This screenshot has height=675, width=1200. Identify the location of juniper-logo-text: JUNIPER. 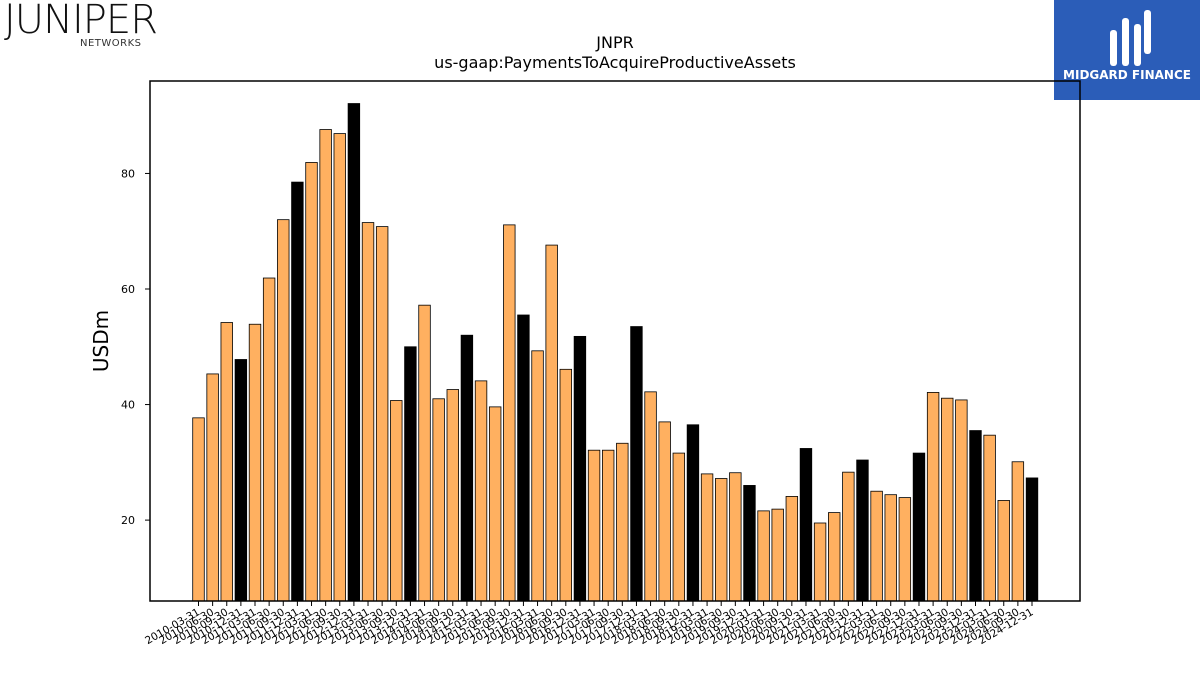
(81, 21).